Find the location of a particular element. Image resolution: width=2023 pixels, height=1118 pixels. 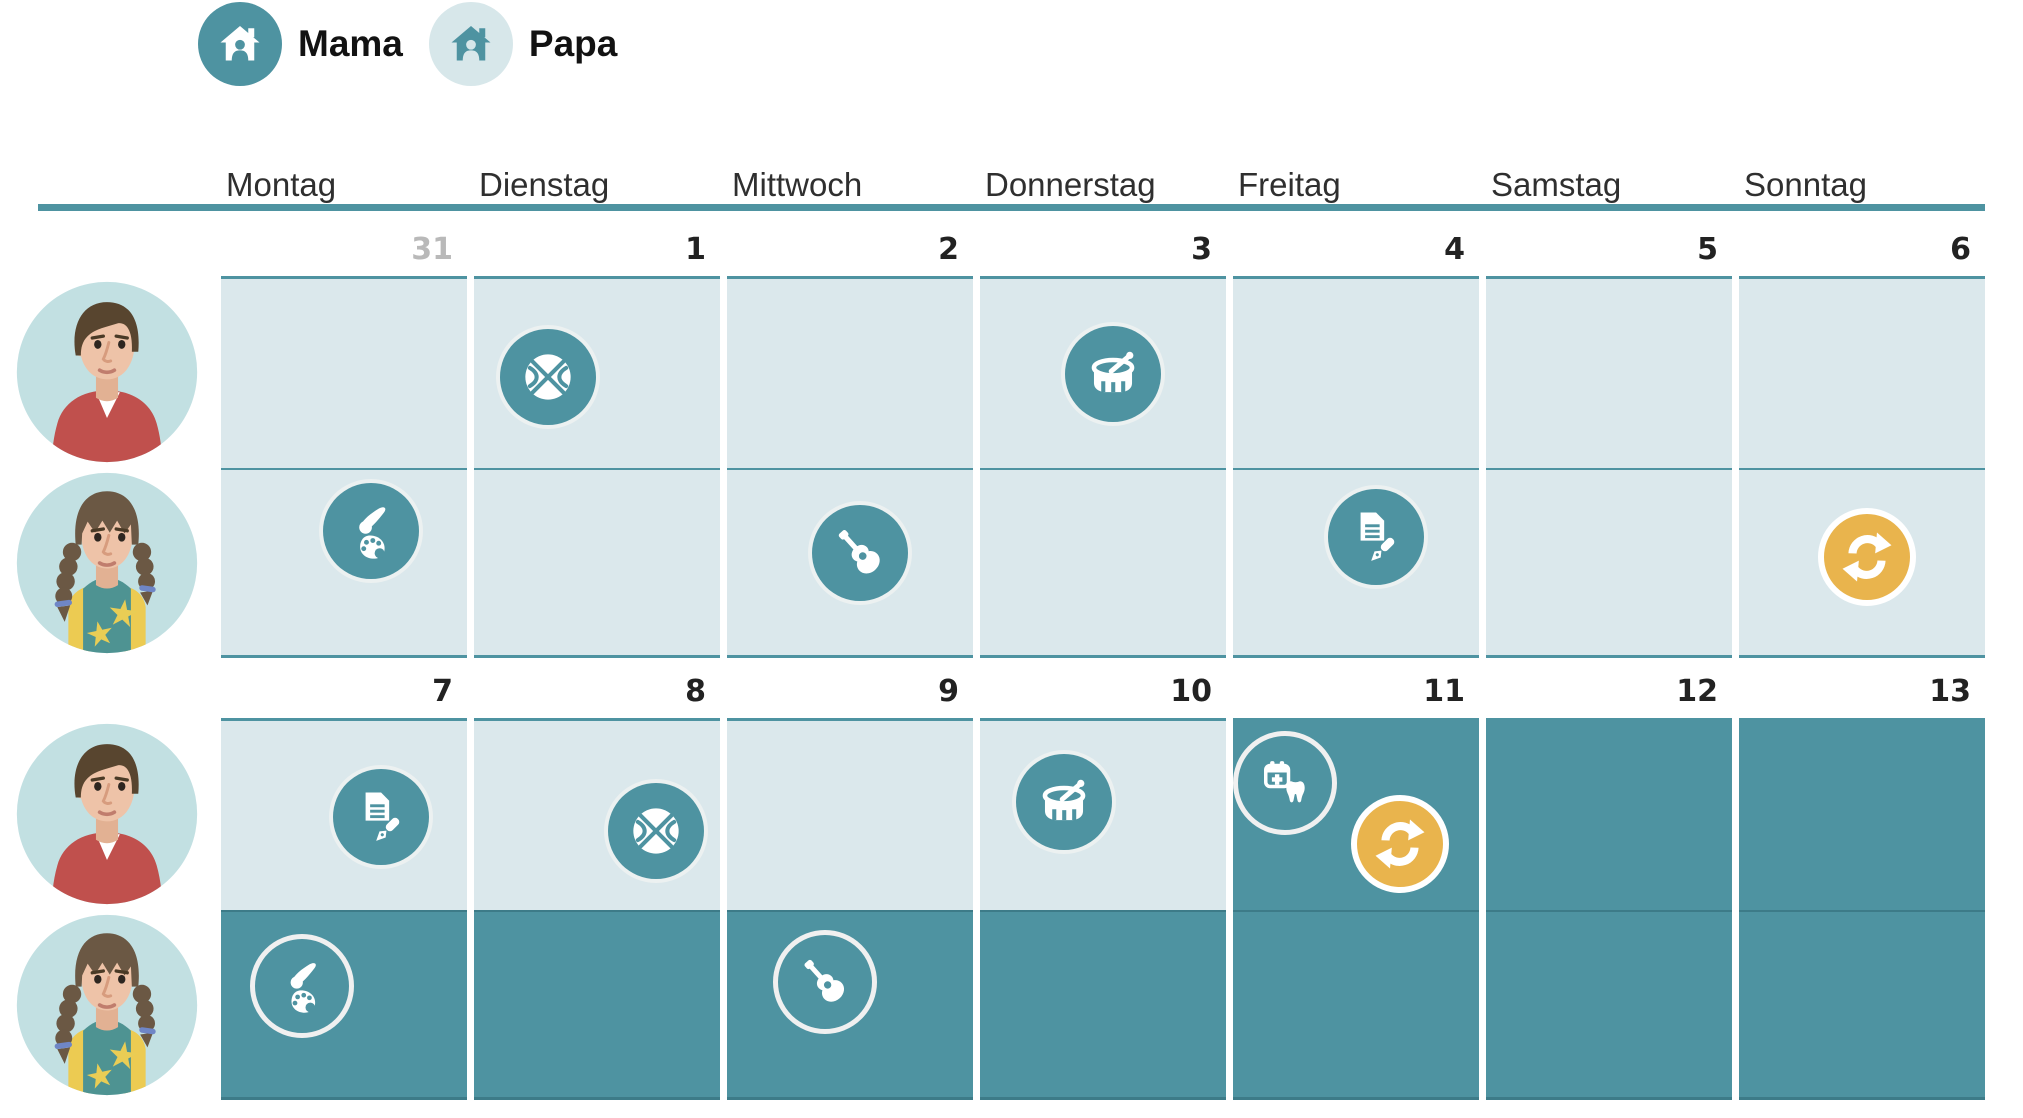

date-number: 2 is located at coordinates (948, 249).